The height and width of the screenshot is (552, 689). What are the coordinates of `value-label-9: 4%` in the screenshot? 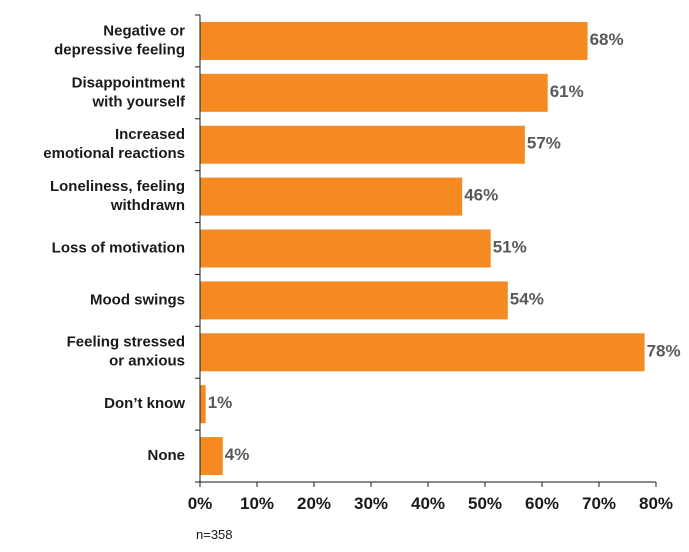 It's located at (237, 454).